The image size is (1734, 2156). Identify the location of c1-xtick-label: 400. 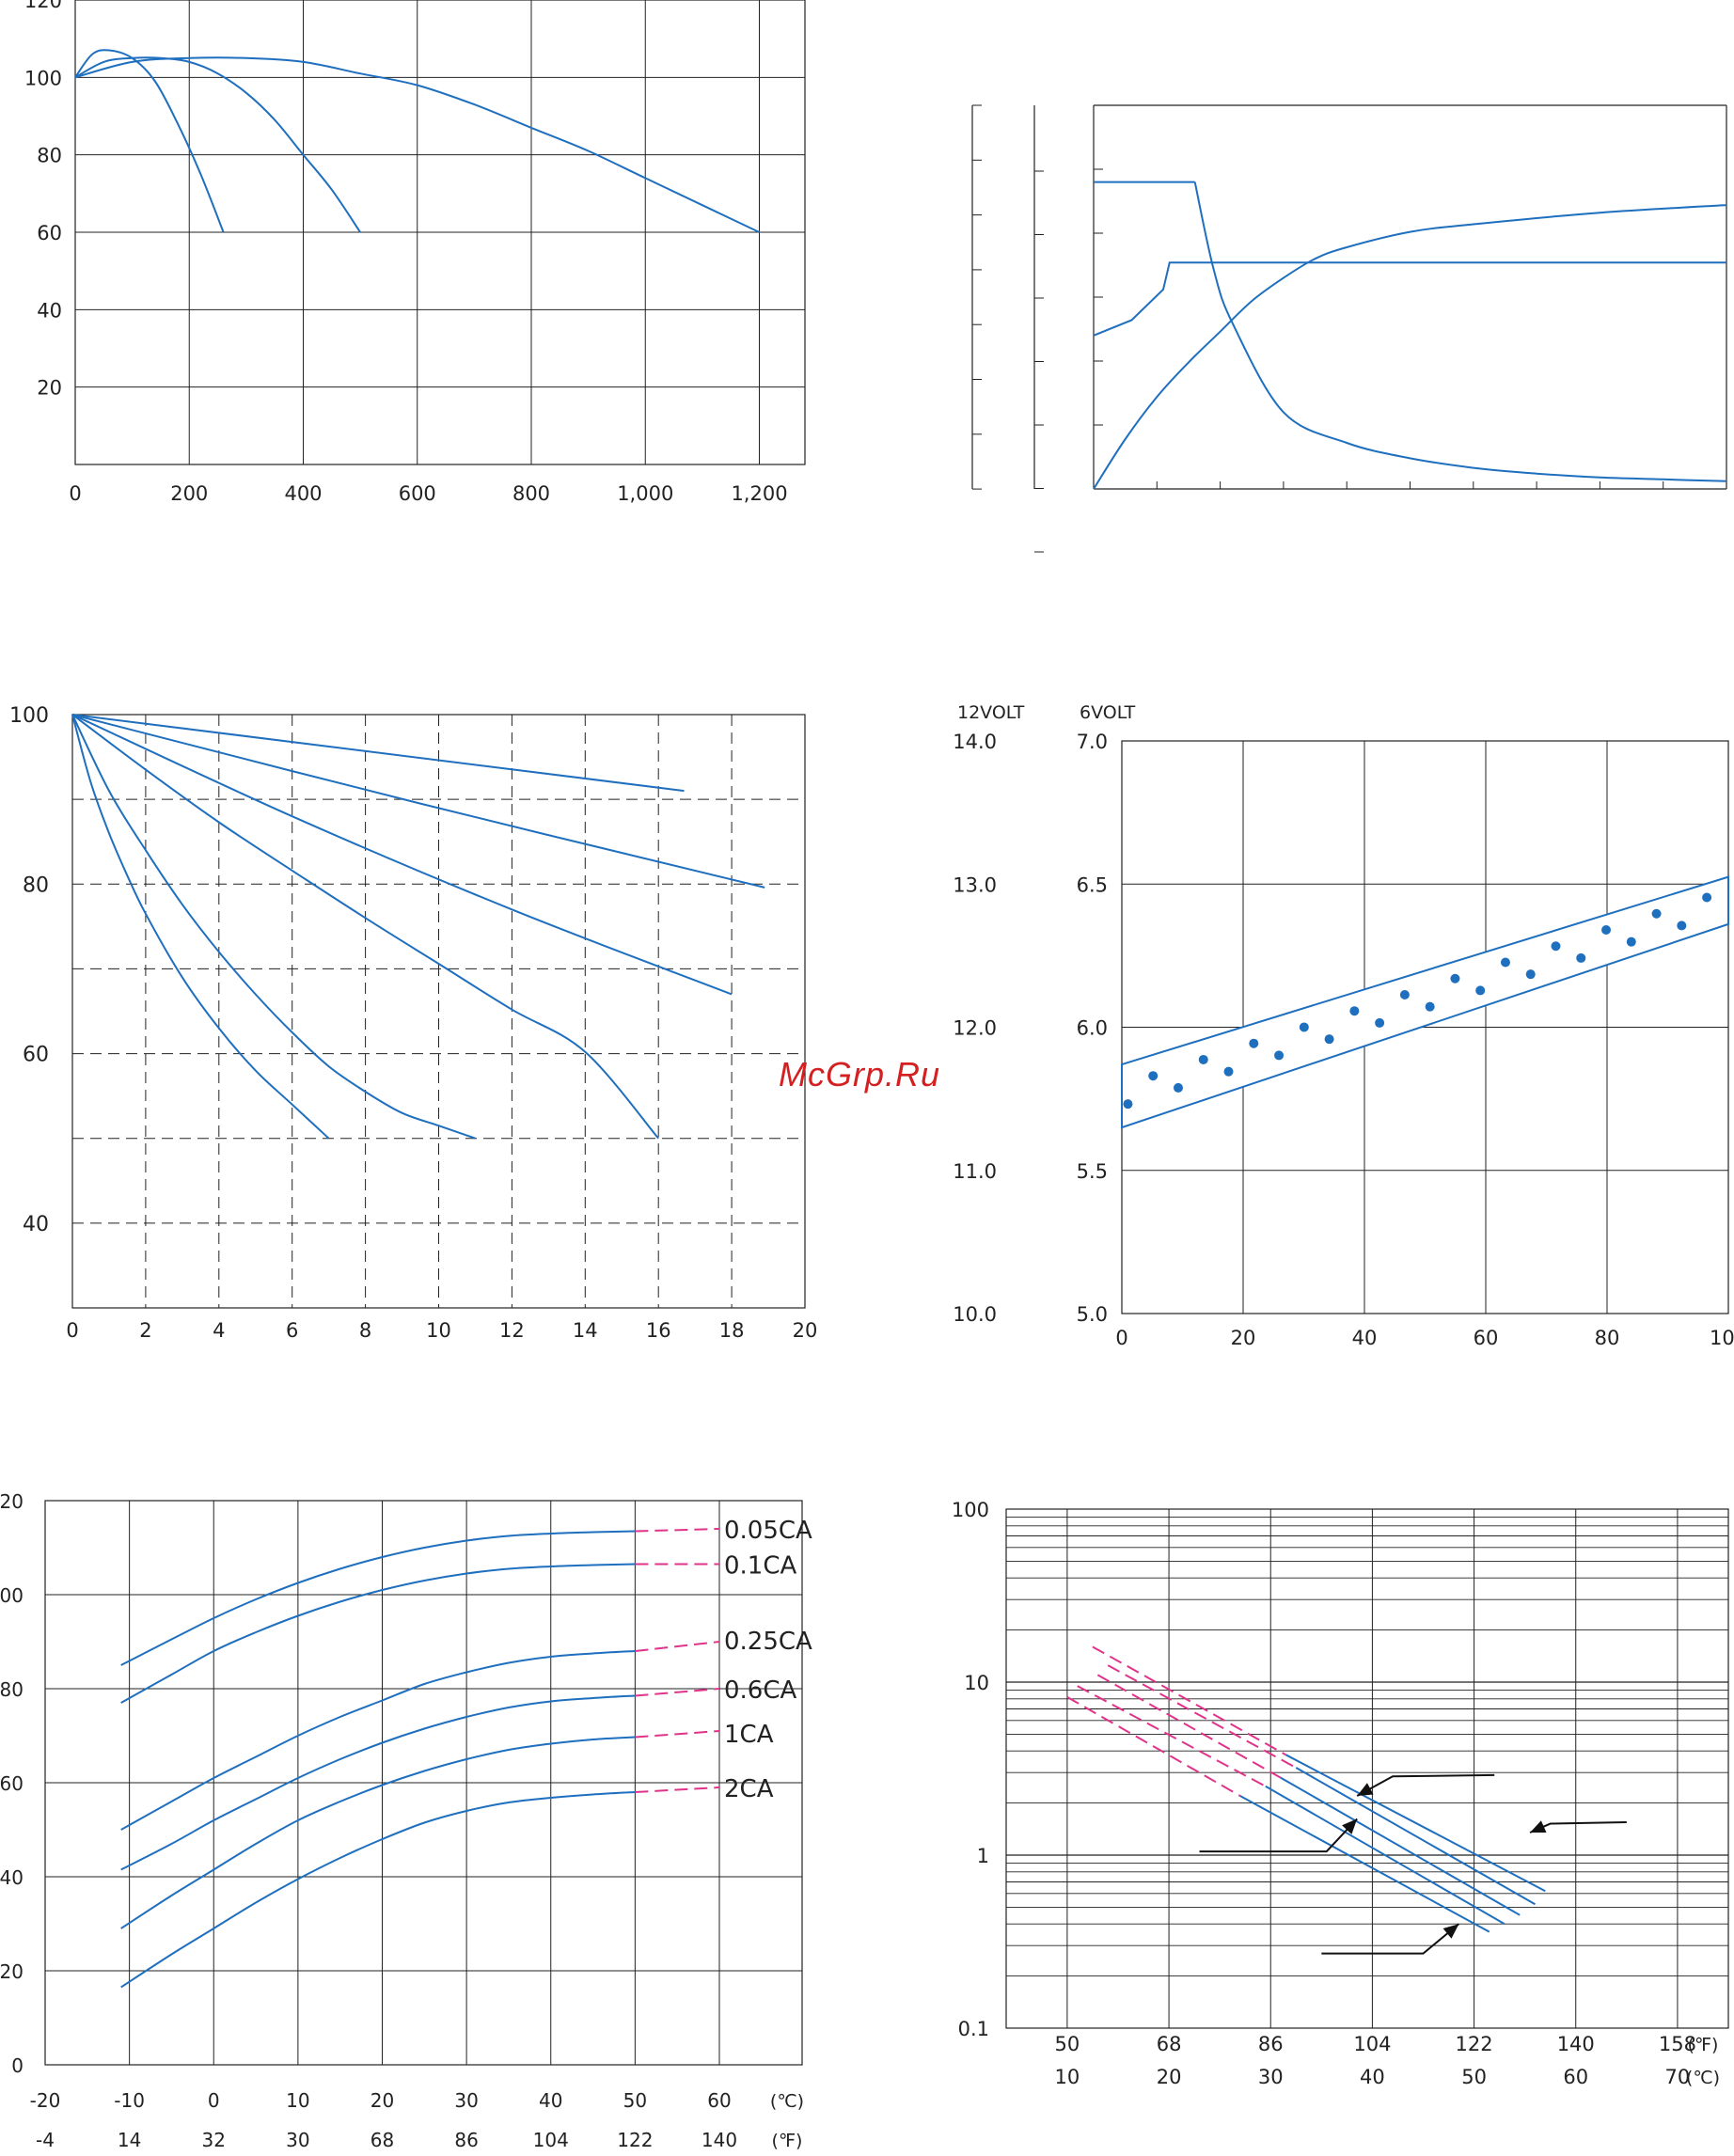
(303, 493).